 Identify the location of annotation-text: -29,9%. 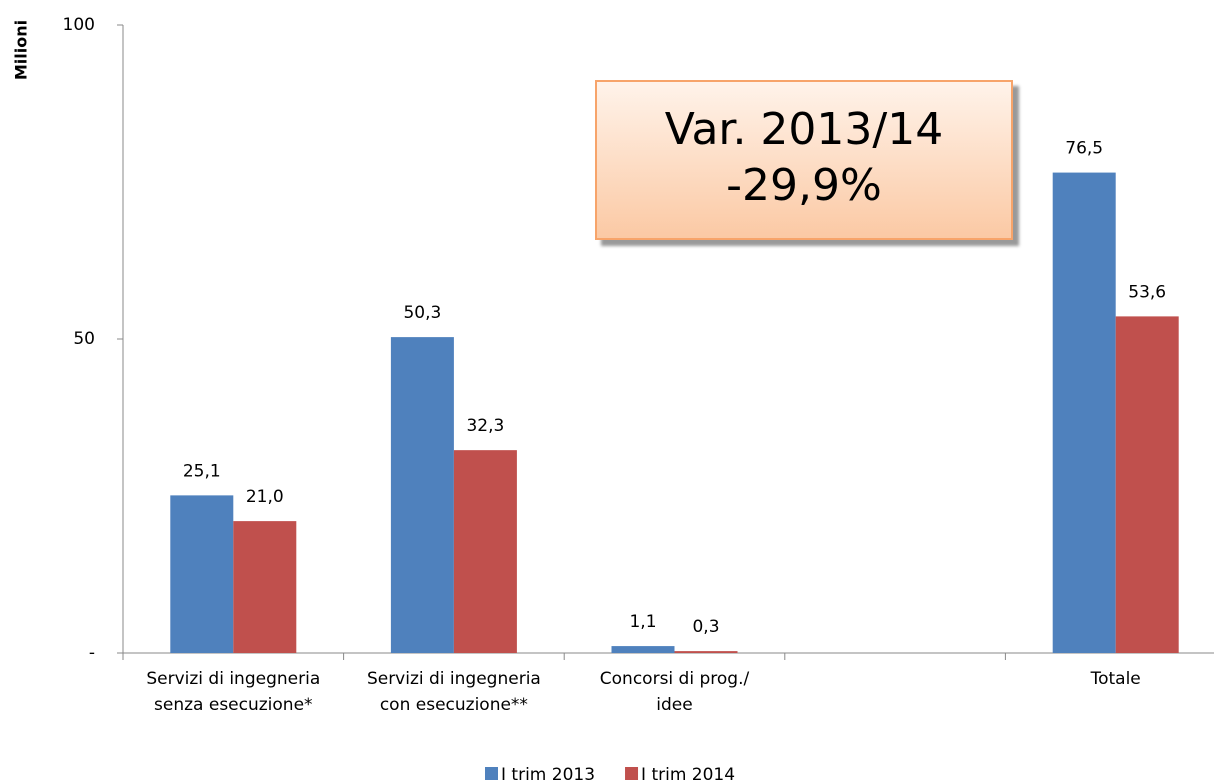
(804, 185).